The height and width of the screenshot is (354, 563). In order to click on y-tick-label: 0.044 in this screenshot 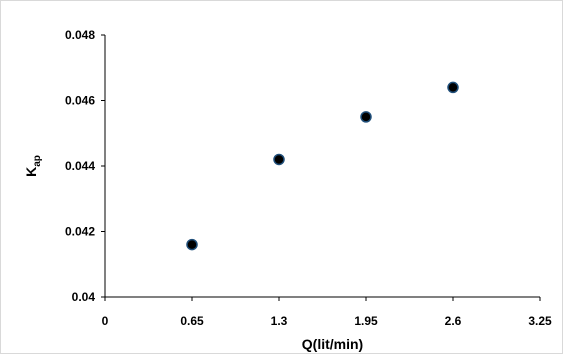, I will do `click(80, 166)`.